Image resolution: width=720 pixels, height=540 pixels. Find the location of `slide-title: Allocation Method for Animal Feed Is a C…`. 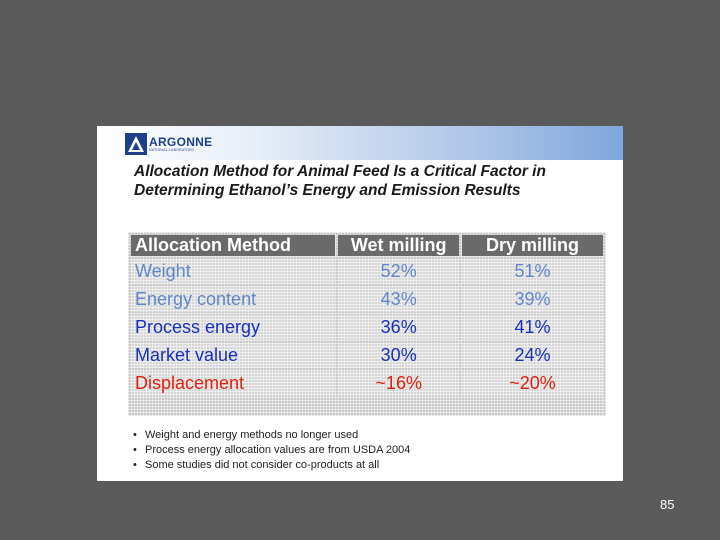

slide-title: Allocation Method for Animal Feed Is a C… is located at coordinates (340, 181).